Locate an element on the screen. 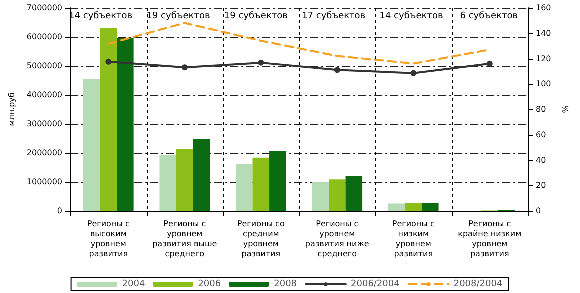  y2-tick-label: 120 is located at coordinates (544, 59).